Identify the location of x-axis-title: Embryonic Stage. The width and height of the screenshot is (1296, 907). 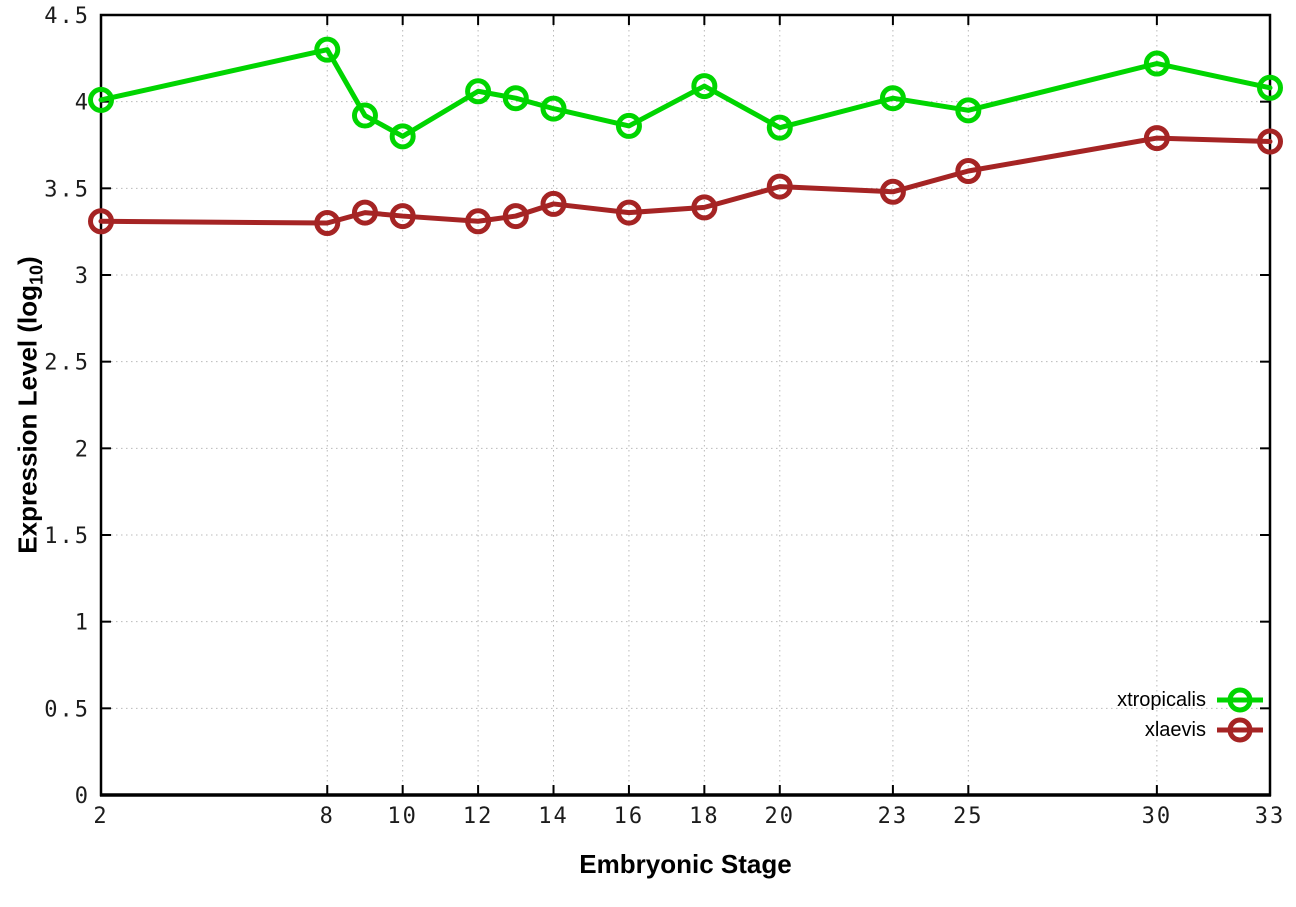
(685, 864).